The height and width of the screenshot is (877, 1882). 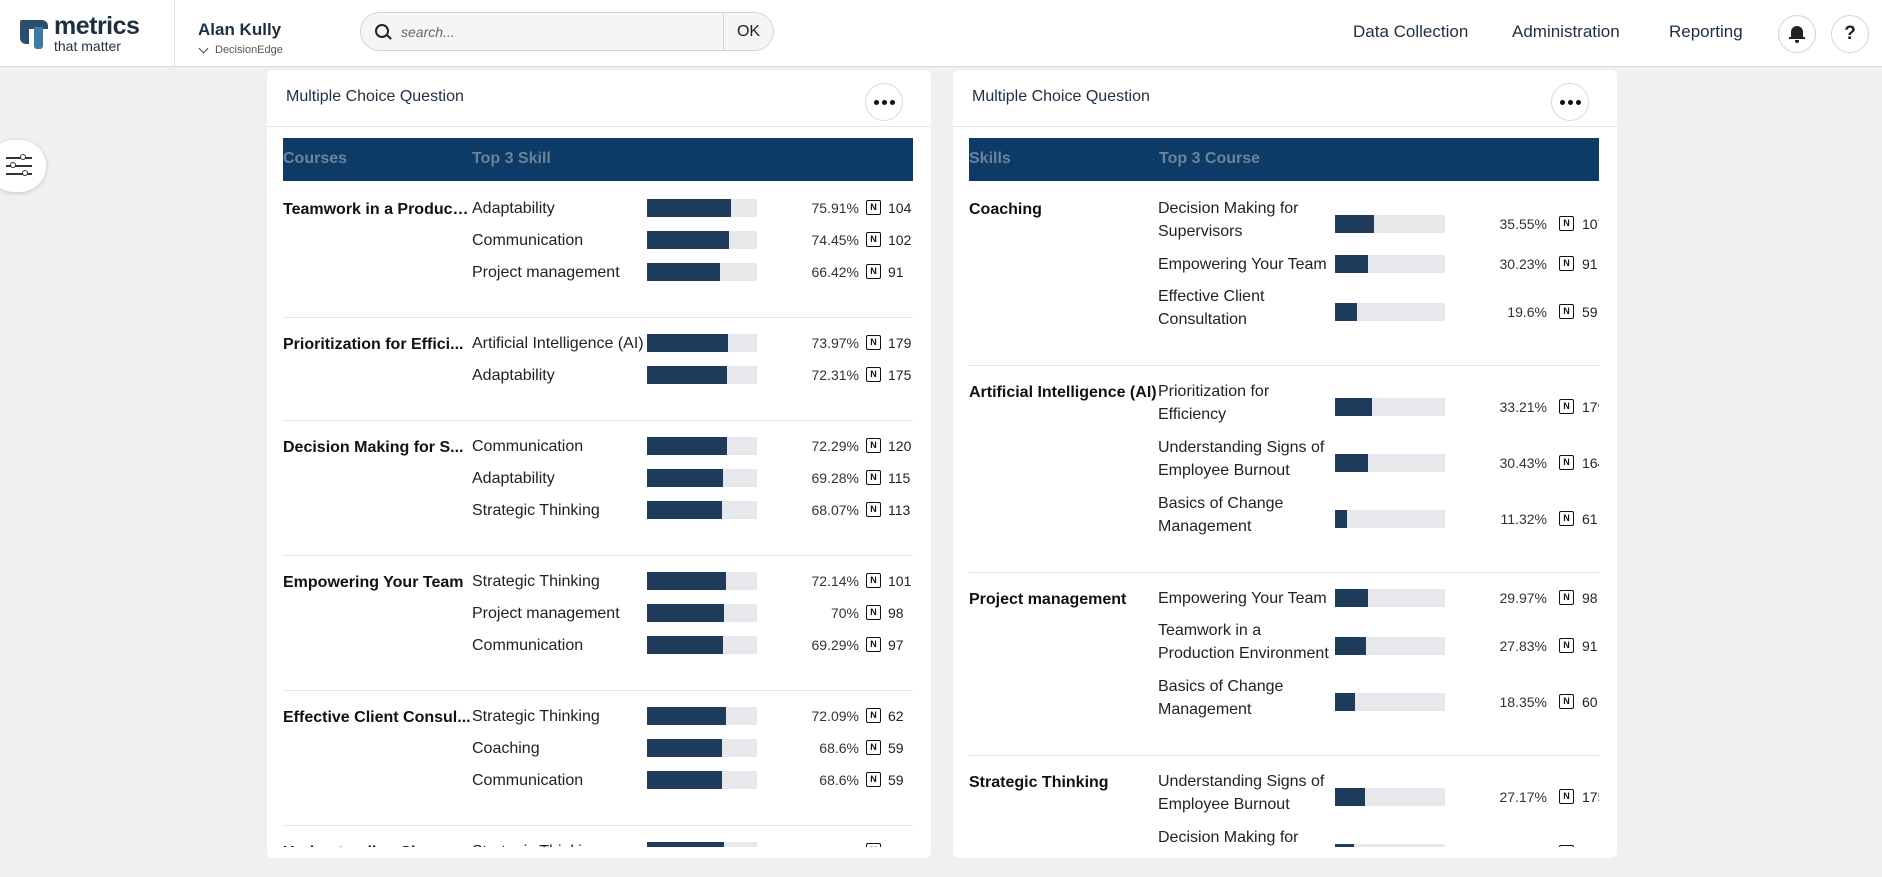 What do you see at coordinates (381, 31) in the screenshot?
I see `search-icon` at bounding box center [381, 31].